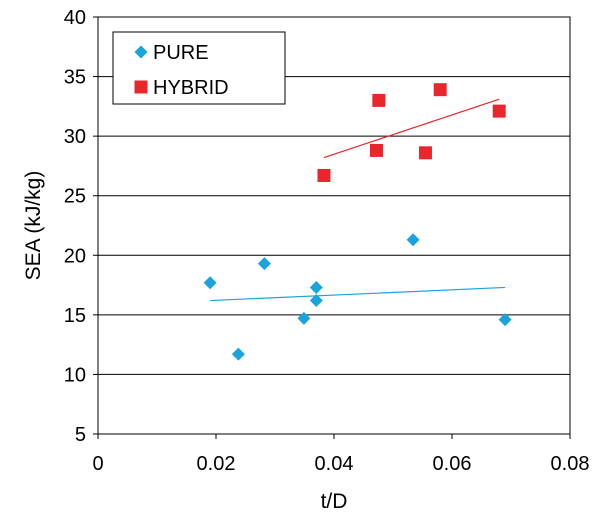 Image resolution: width=597 pixels, height=521 pixels. What do you see at coordinates (334, 501) in the screenshot?
I see `x-axis-title: t/D` at bounding box center [334, 501].